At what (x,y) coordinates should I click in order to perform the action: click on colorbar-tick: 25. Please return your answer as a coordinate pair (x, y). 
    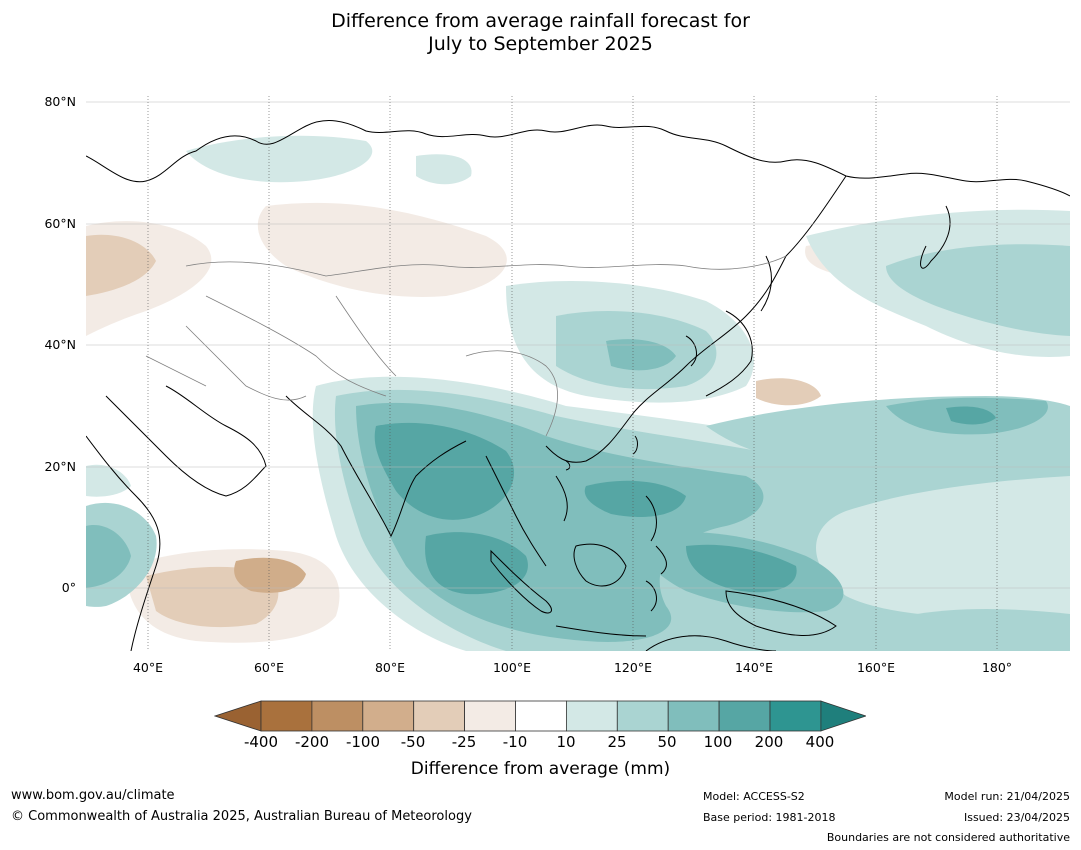
    Looking at the image, I should click on (617, 742).